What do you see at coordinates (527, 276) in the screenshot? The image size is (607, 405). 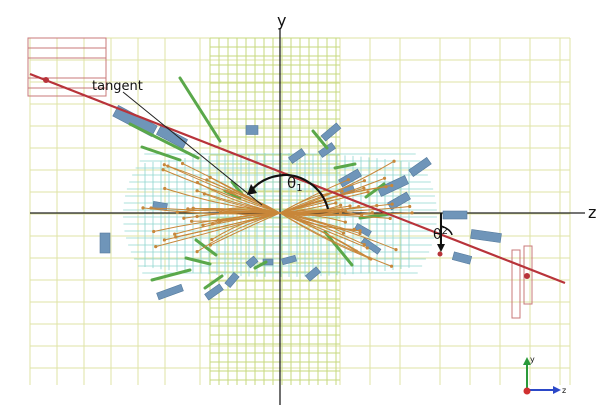 I see `reference-point-right` at bounding box center [527, 276].